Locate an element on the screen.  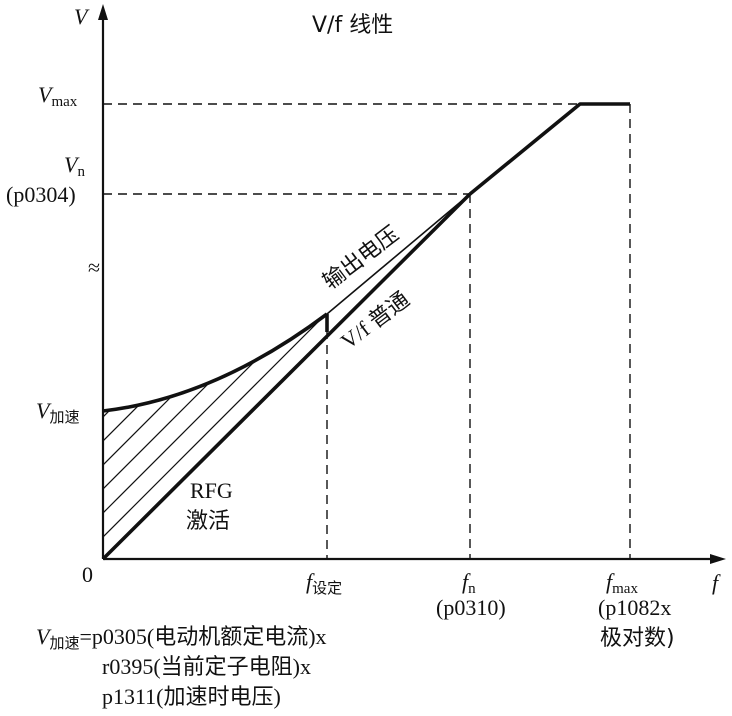
vmax-plateau is located at coordinates (549, 149).